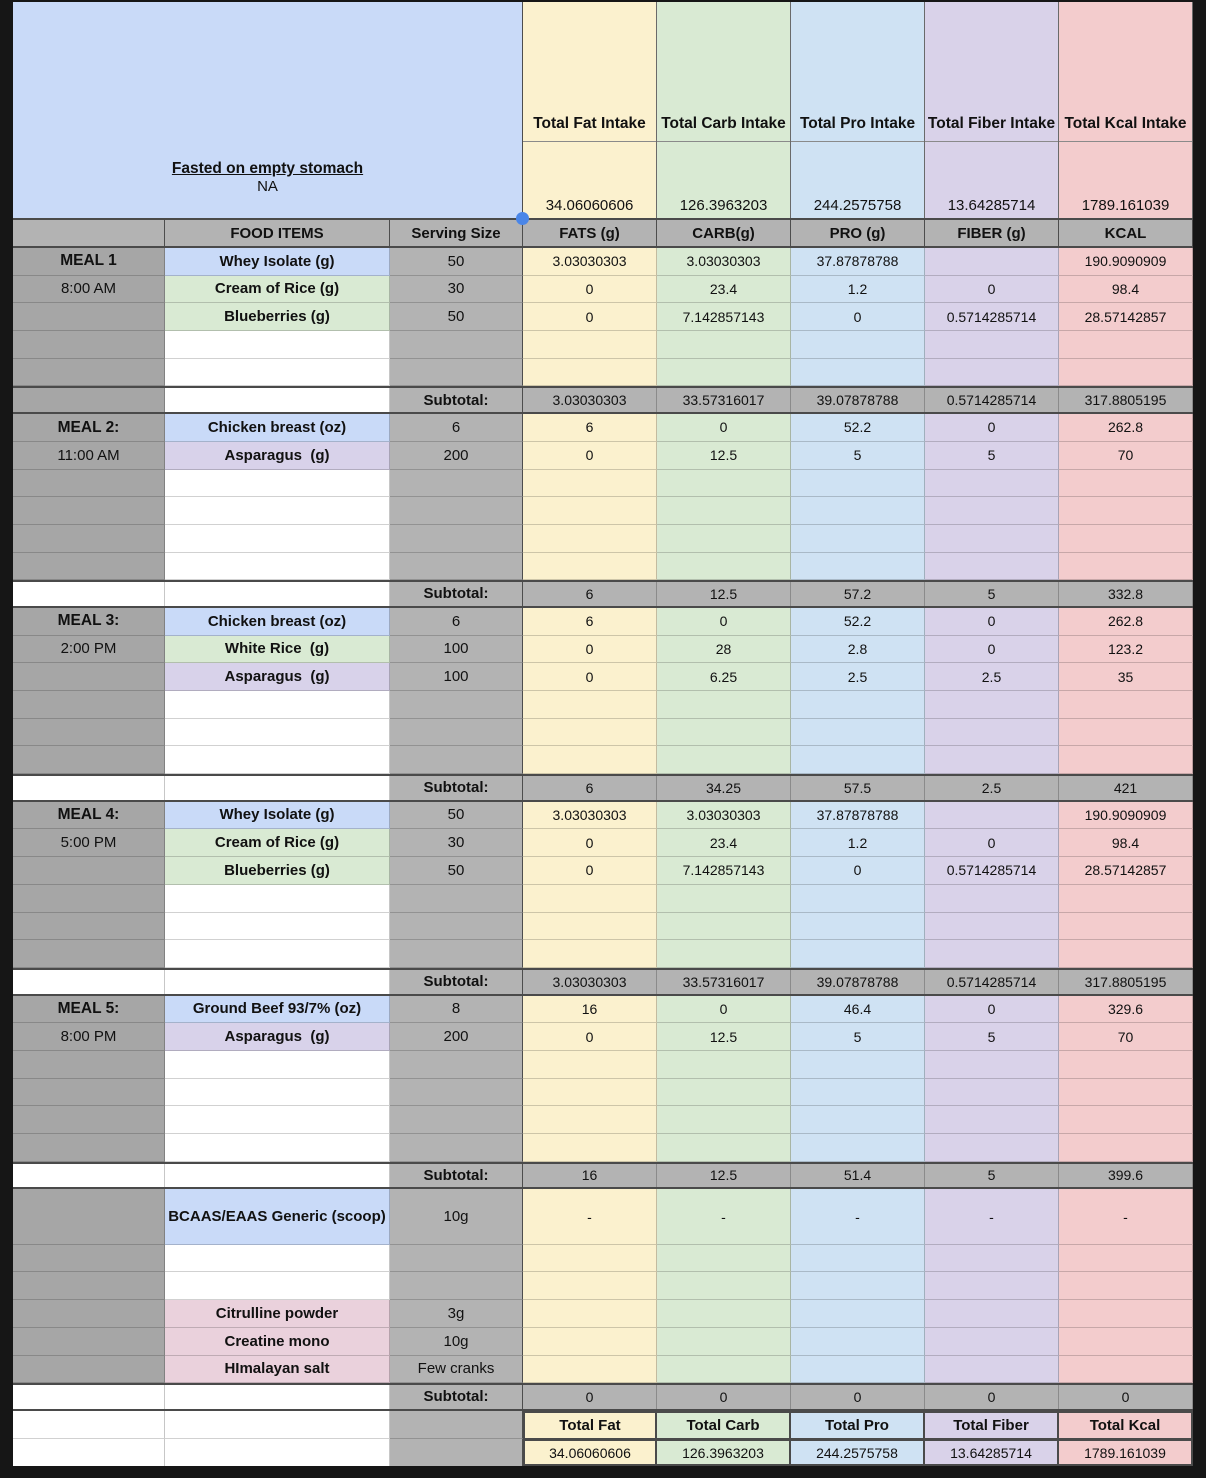 Image resolution: width=1206 pixels, height=1478 pixels. Describe the element at coordinates (277, 289) in the screenshot. I see `food-item-cell: Cream of Rice (g)` at that location.